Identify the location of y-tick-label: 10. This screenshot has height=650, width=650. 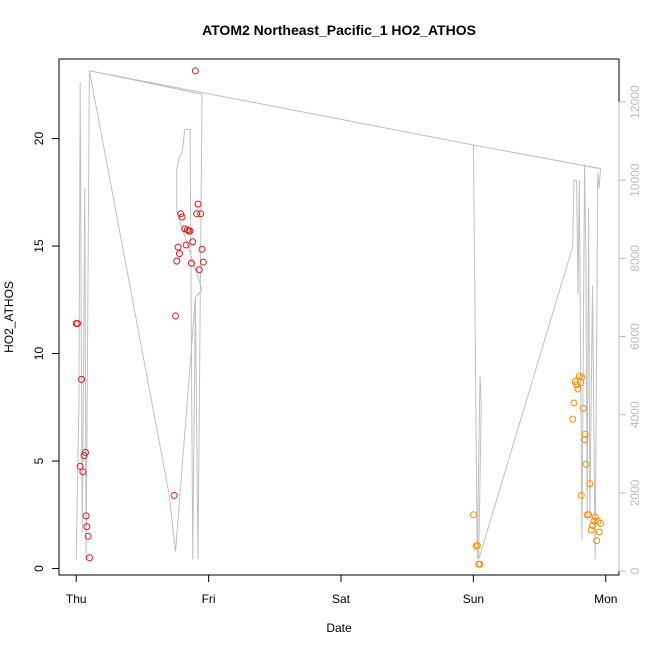
(39, 354).